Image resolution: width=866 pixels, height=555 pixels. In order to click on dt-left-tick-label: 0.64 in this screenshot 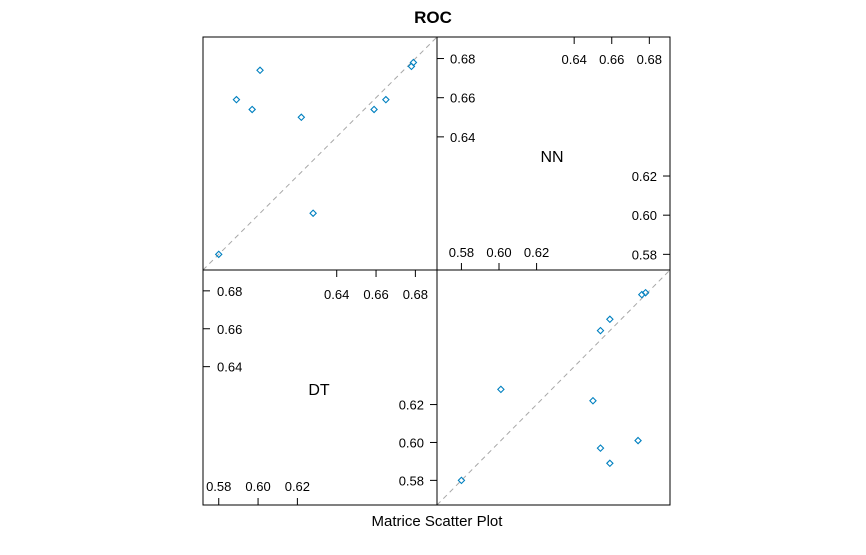, I will do `click(229, 367)`.